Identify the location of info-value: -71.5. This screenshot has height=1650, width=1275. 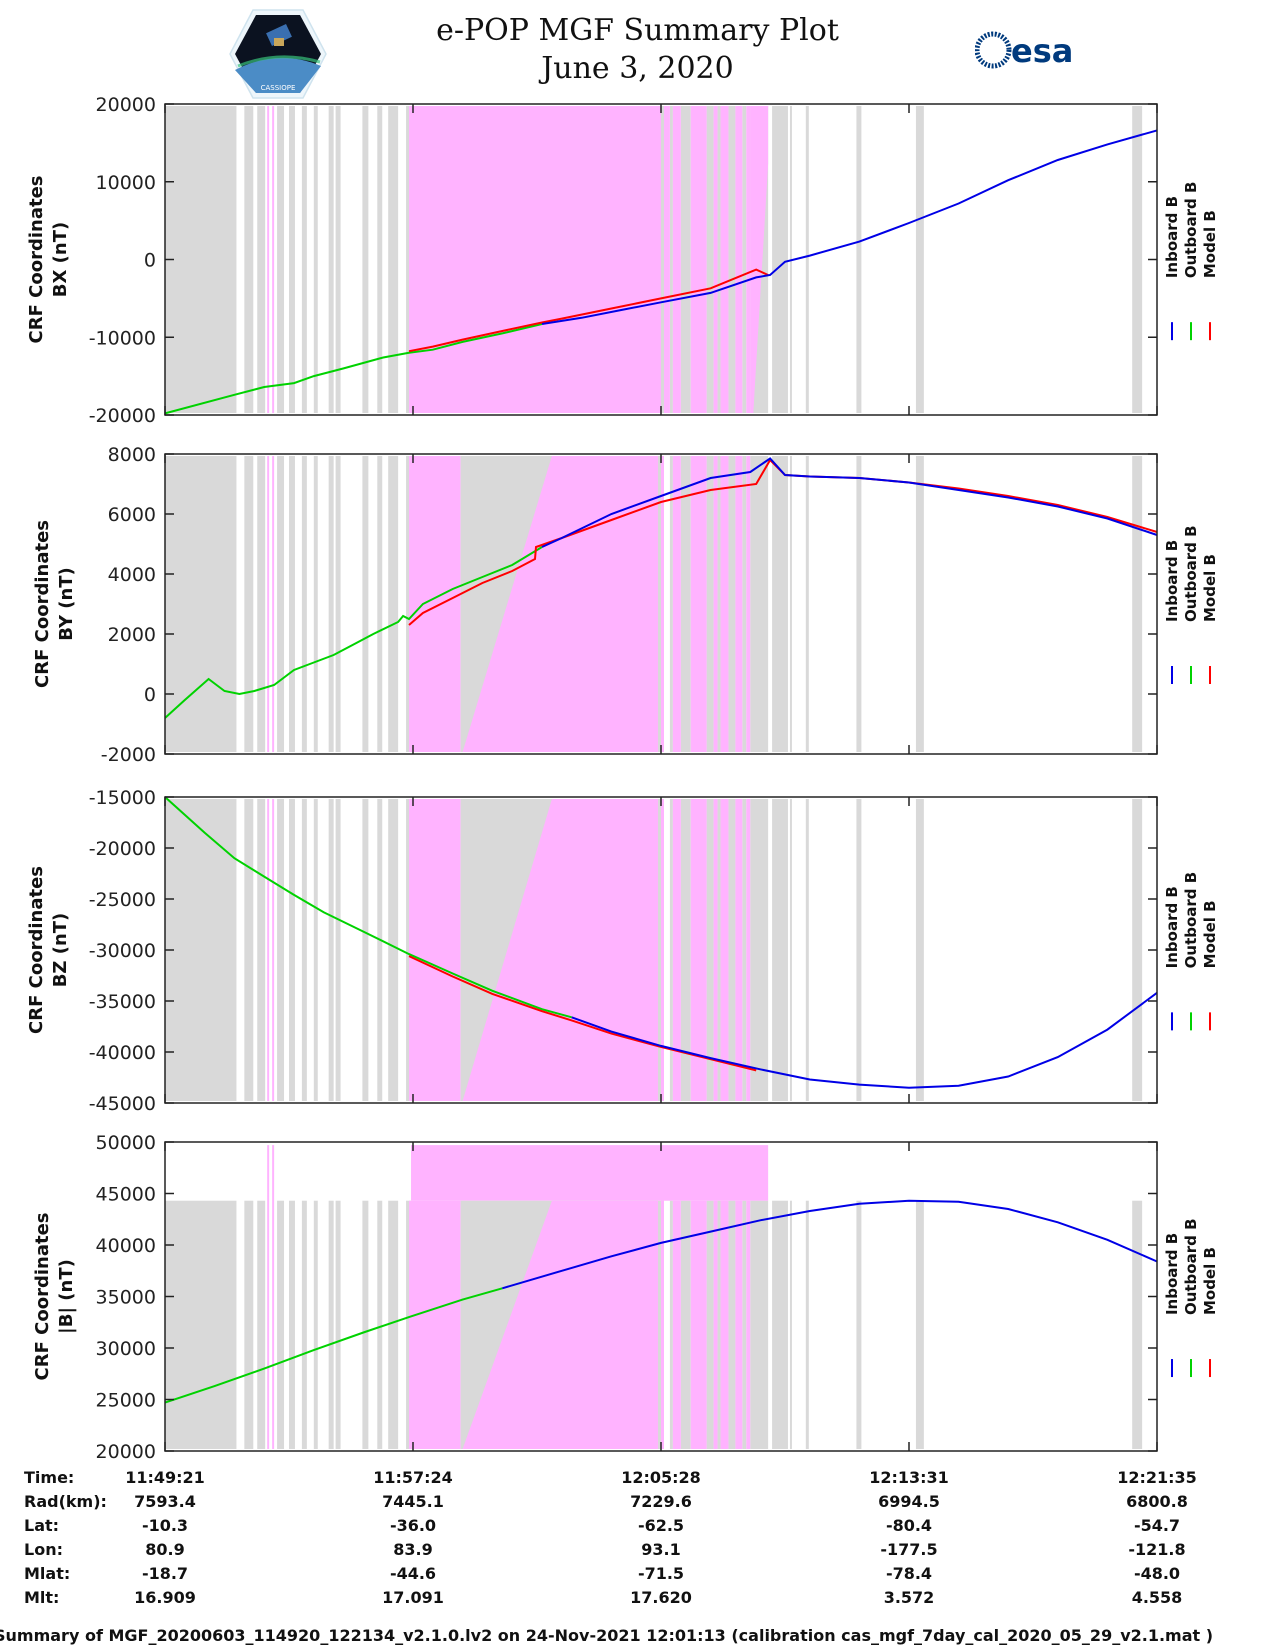
(661, 1573).